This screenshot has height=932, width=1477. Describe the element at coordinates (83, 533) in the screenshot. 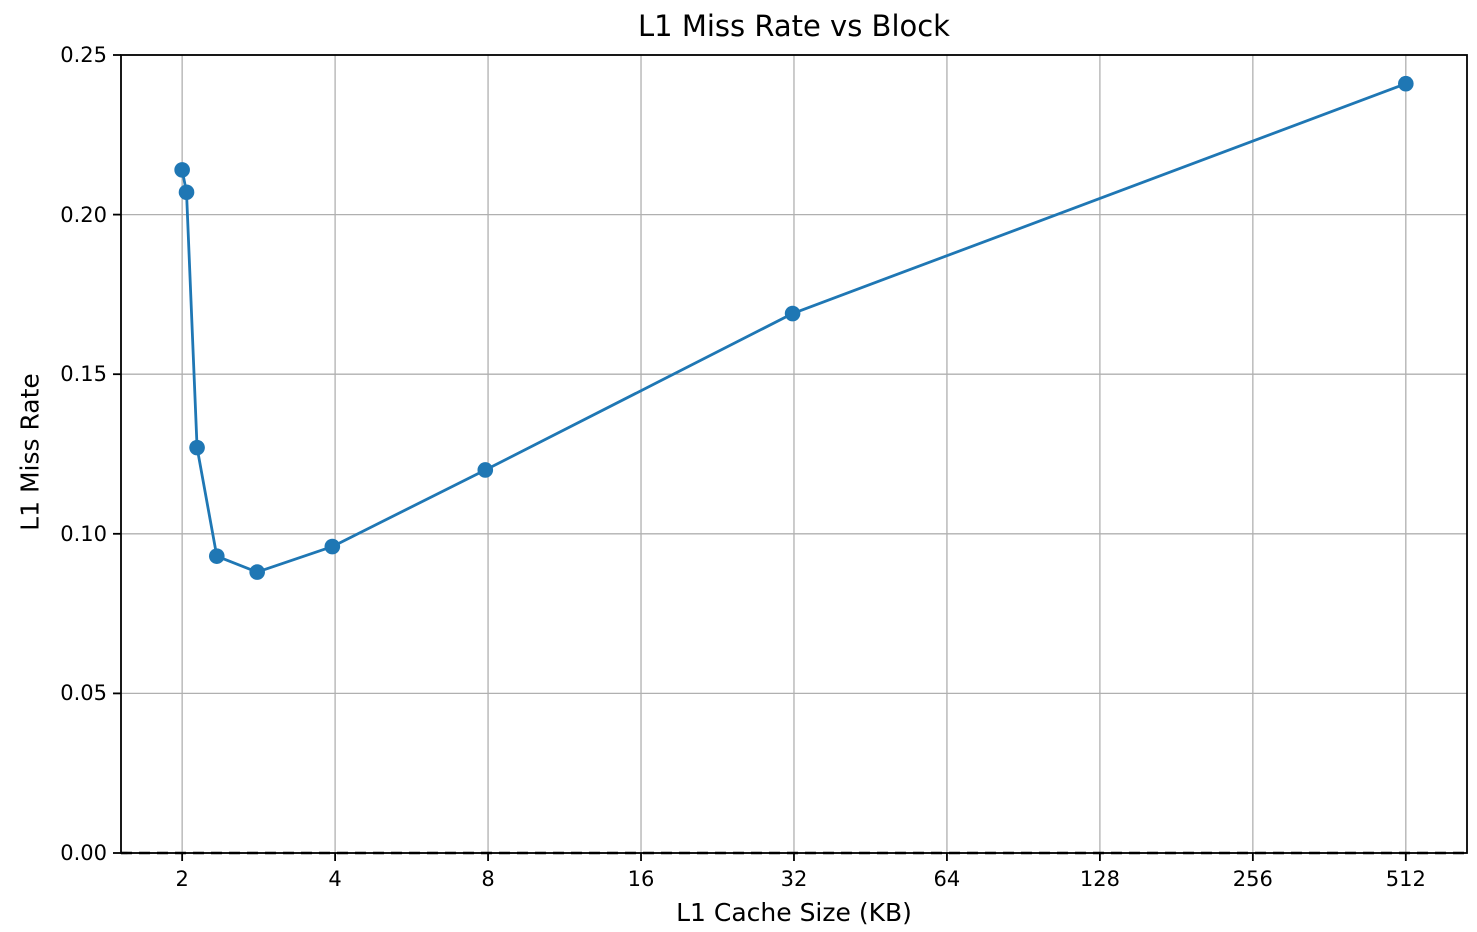

I see `y-tick-label: 0.10` at that location.